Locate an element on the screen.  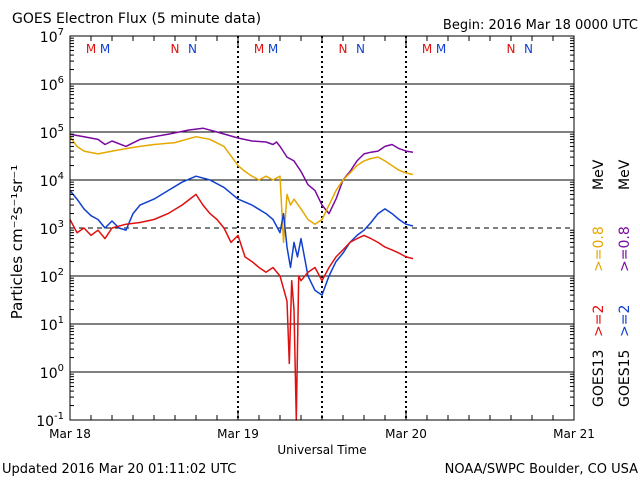
y-tick-label: 10⁴ is located at coordinates (52, 180).